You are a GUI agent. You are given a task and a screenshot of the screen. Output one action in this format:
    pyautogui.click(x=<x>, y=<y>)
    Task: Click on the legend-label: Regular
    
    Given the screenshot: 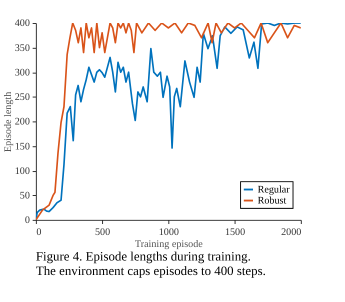 What is the action you would take?
    pyautogui.click(x=274, y=190)
    